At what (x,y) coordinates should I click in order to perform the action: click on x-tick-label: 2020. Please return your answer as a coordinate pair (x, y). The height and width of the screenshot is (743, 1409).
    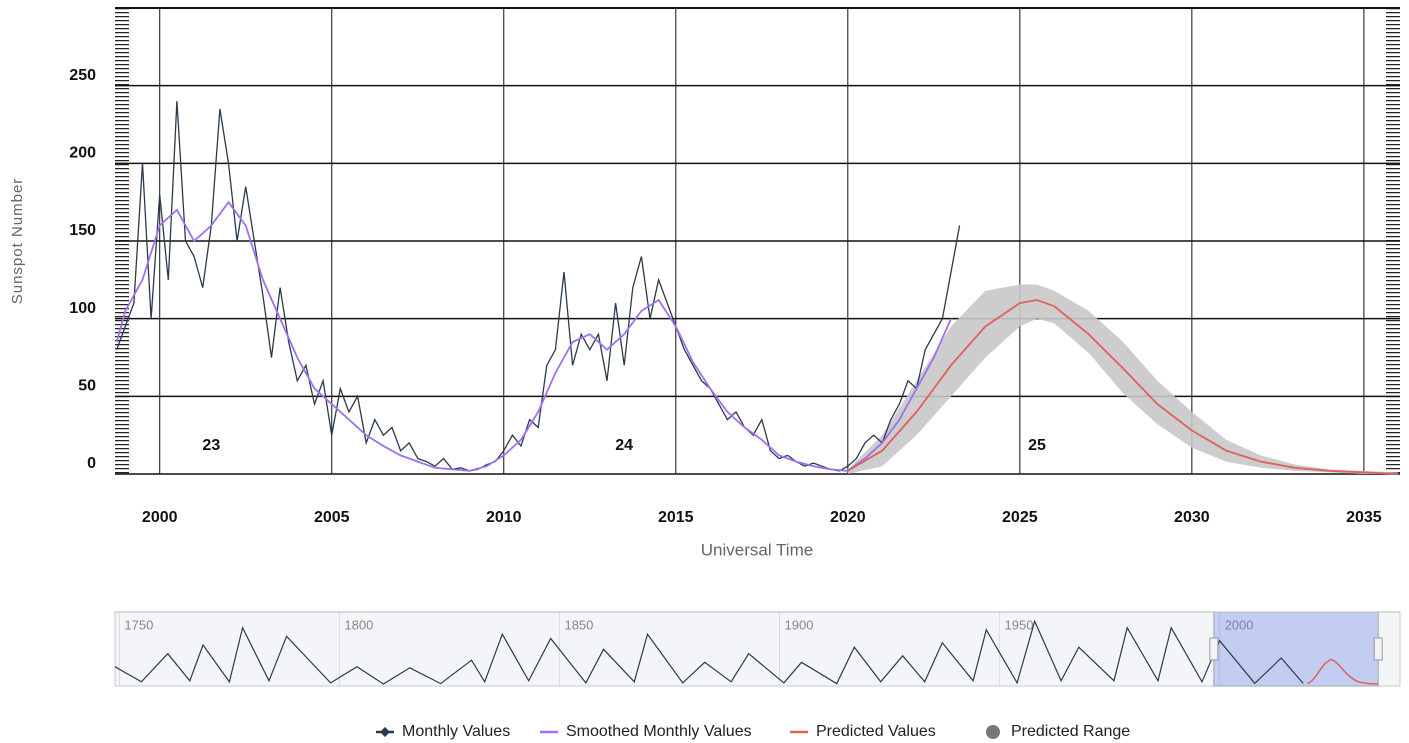
    Looking at the image, I should click on (848, 517).